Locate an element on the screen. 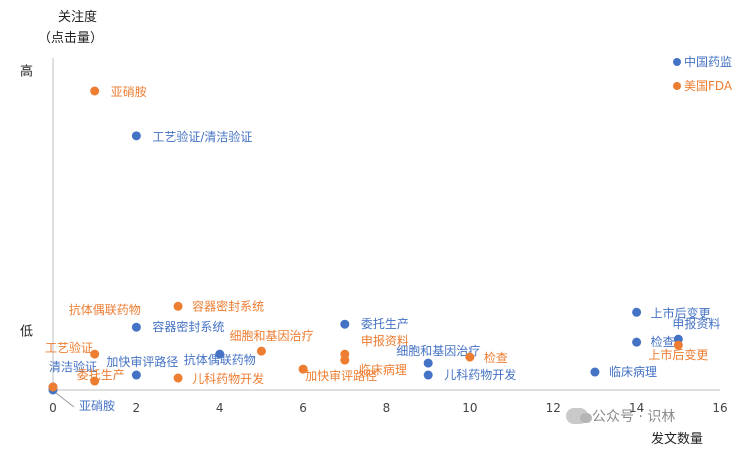 The image size is (752, 455). y-axis-title-line1: 关注度 is located at coordinates (78, 17).